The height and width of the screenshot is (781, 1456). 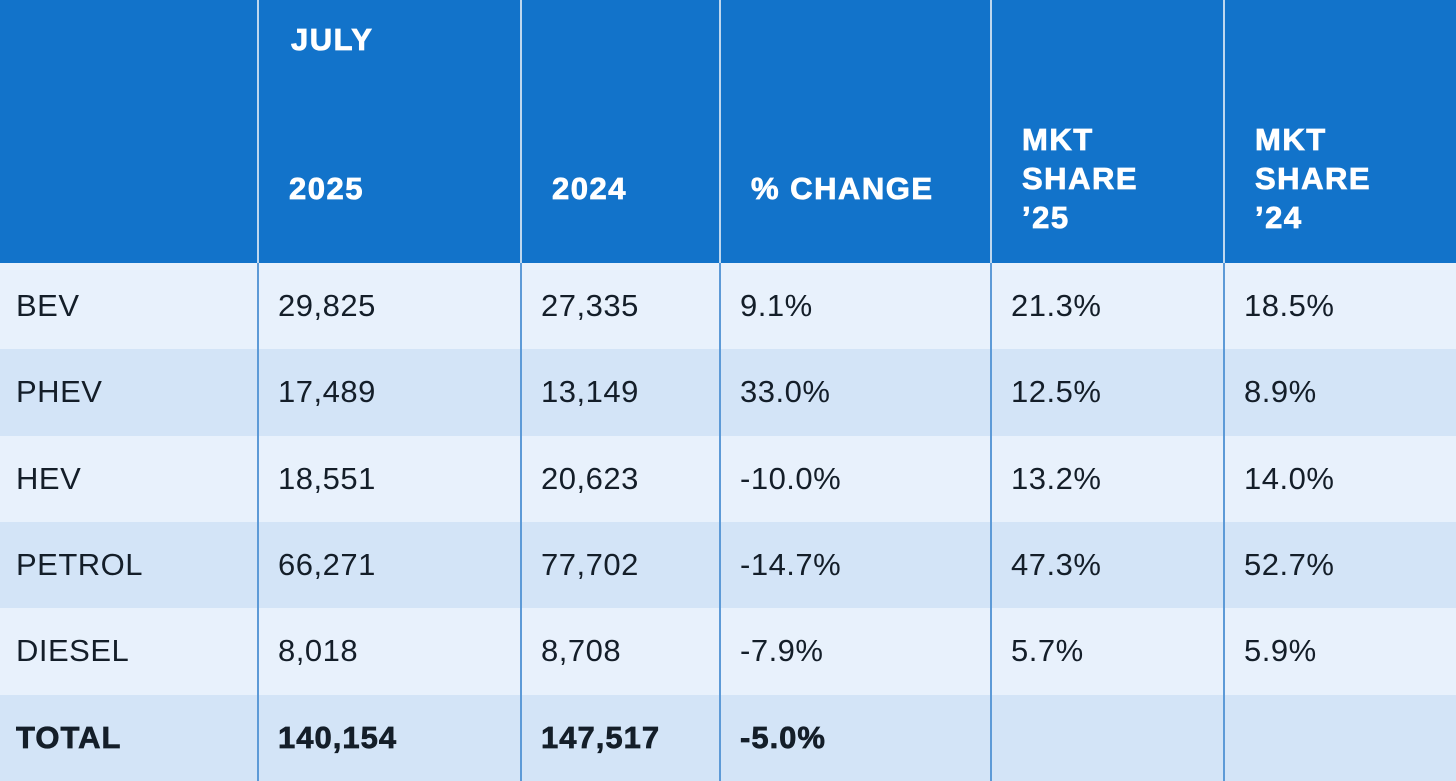 I want to click on table-row-total: TOTAL 140,154 147,517 -5.0%, so click(x=728, y=737).